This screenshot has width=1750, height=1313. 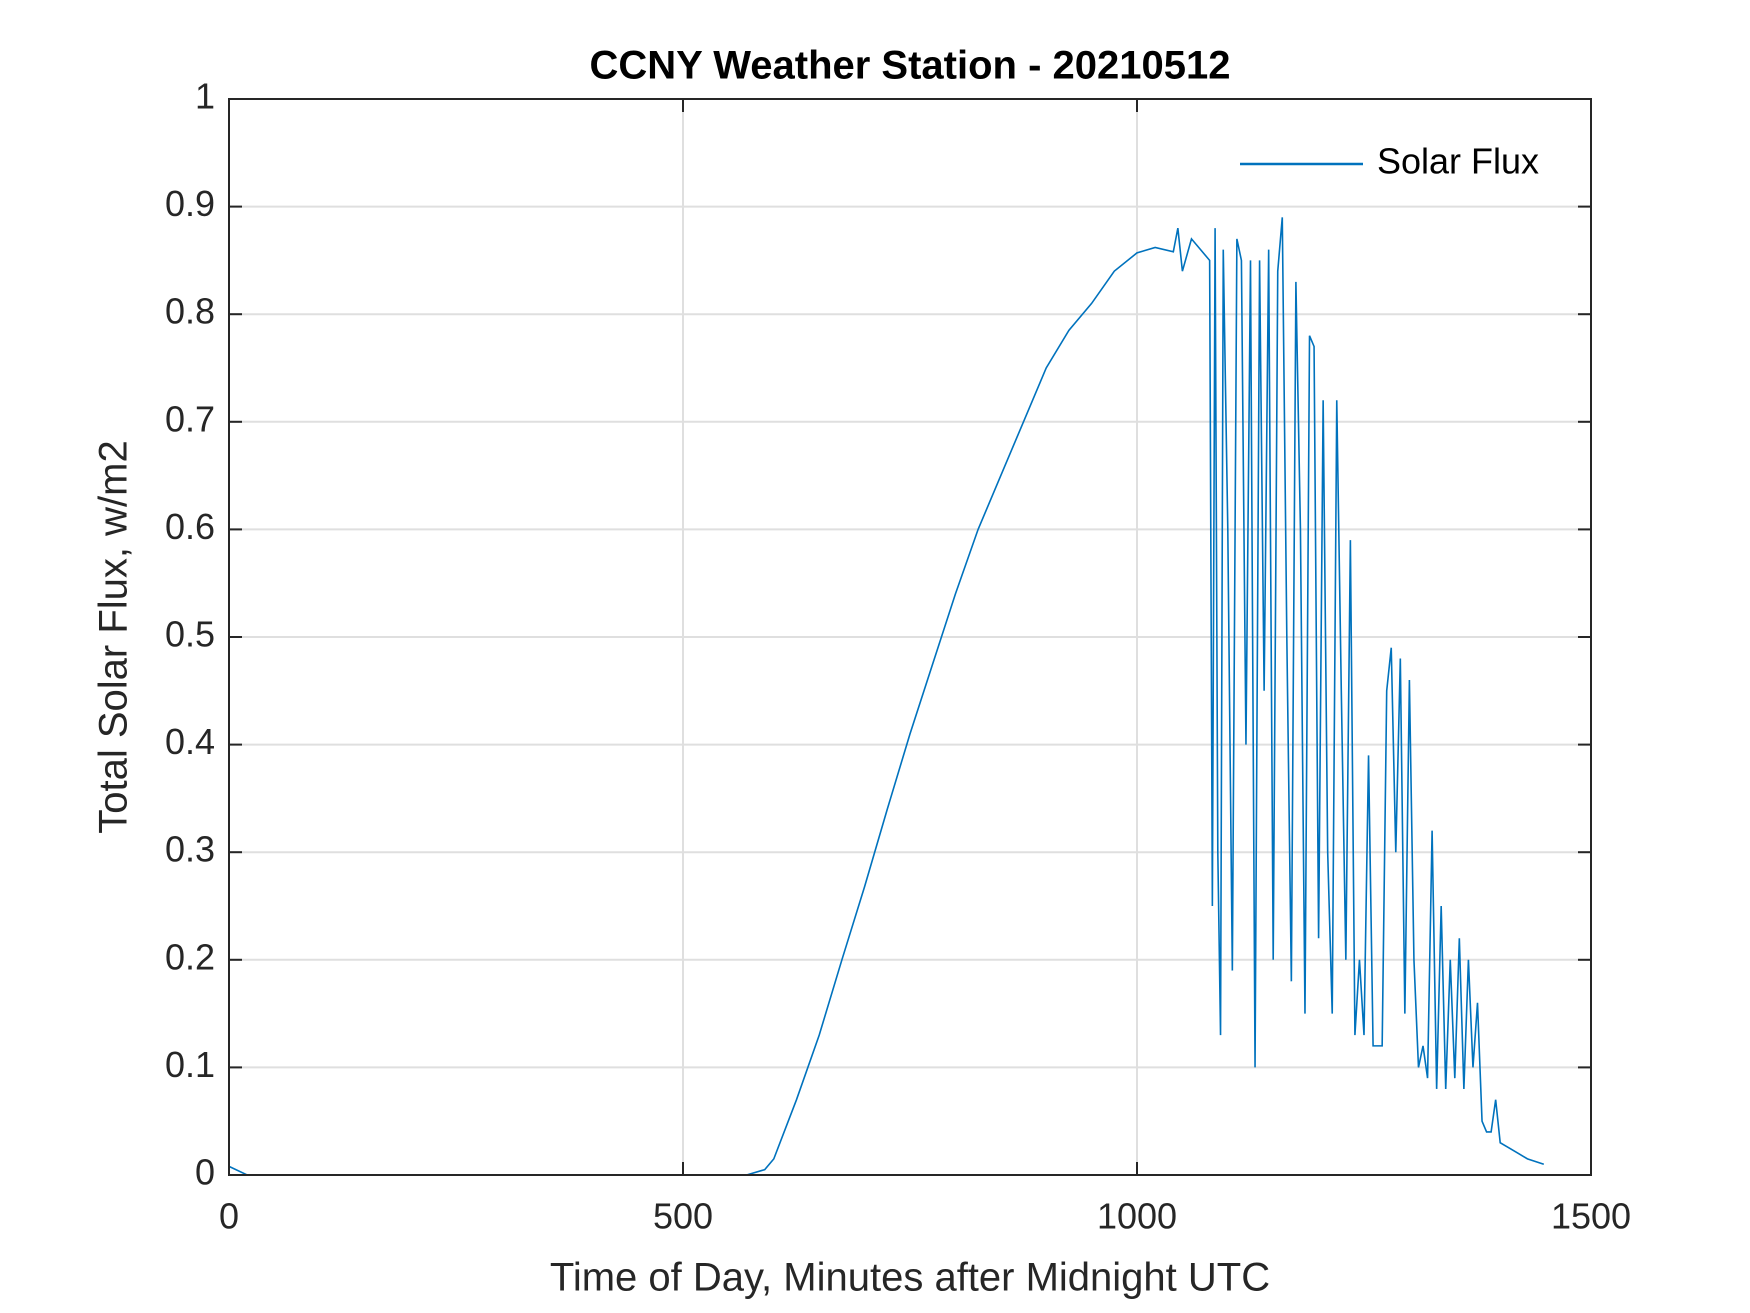 I want to click on y-tick-label: 0.5, so click(x=190, y=634).